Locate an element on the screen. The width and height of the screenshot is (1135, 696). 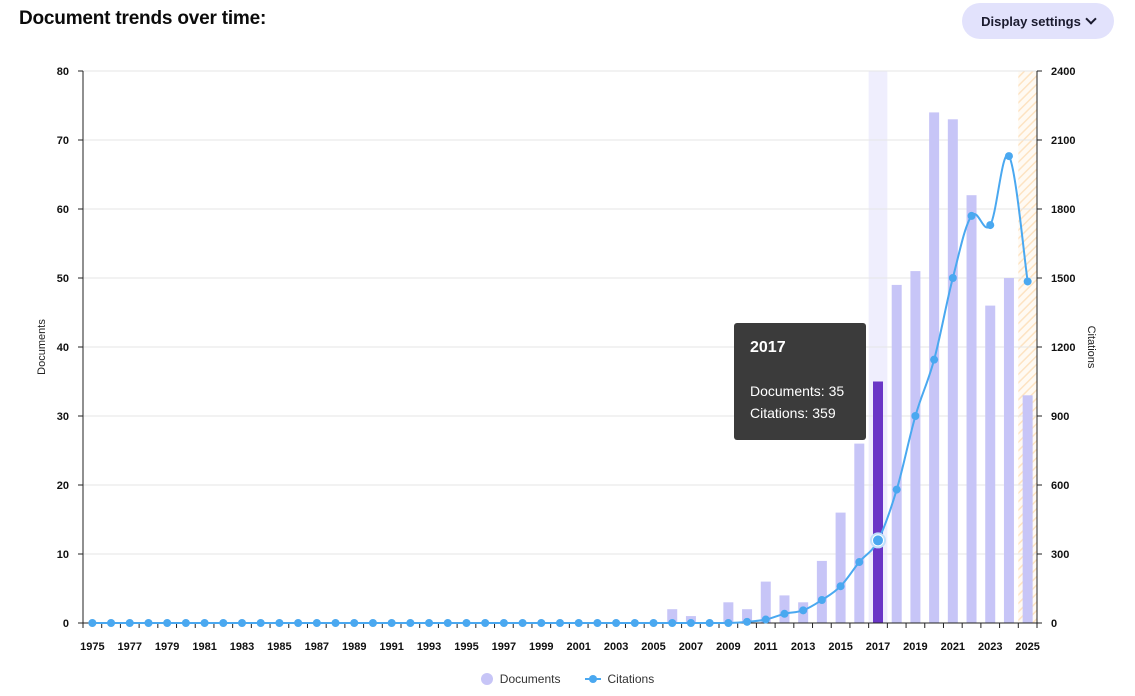
y-right-tick-label: 600 is located at coordinates (1060, 486).